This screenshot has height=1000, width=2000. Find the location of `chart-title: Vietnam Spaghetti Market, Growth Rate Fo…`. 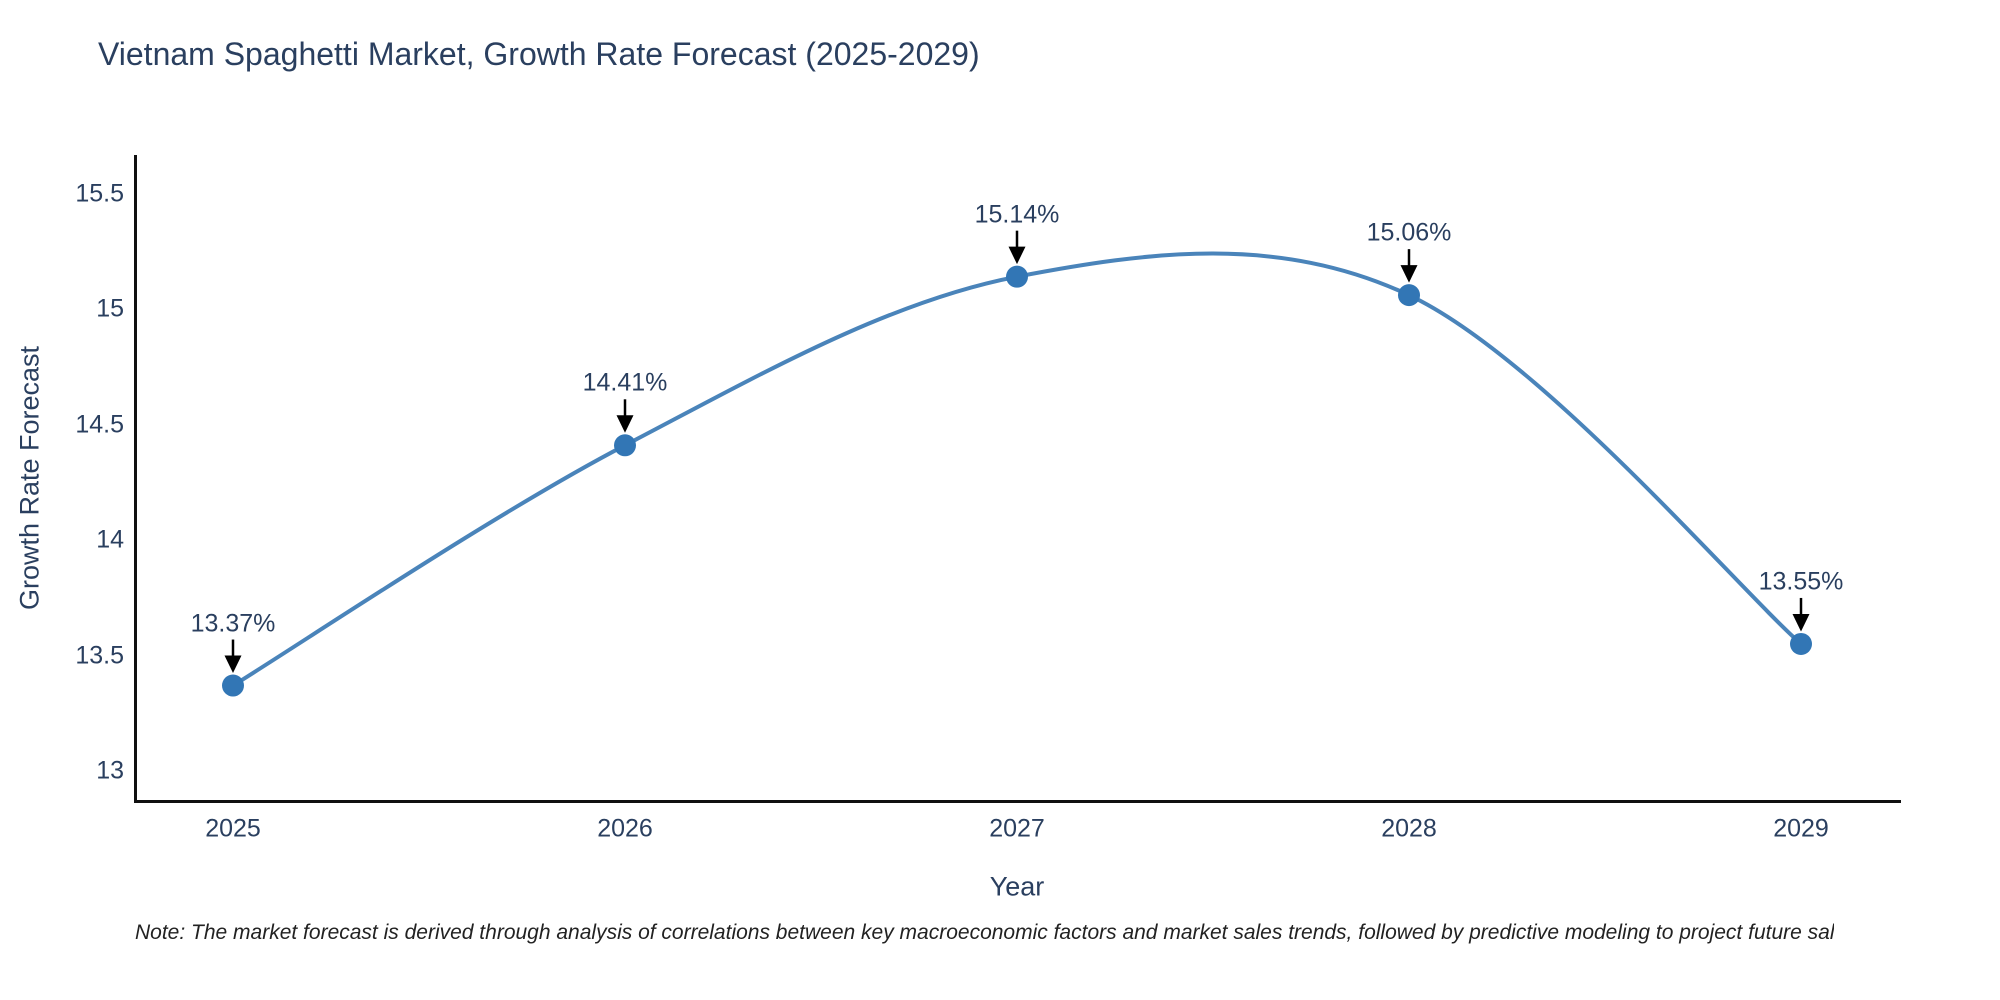

chart-title: Vietnam Spaghetti Market, Growth Rate Fo… is located at coordinates (539, 54).